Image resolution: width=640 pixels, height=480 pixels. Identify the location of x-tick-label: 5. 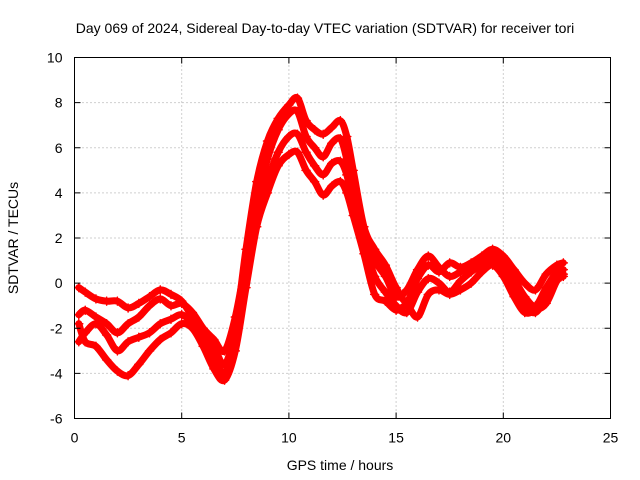
(182, 438).